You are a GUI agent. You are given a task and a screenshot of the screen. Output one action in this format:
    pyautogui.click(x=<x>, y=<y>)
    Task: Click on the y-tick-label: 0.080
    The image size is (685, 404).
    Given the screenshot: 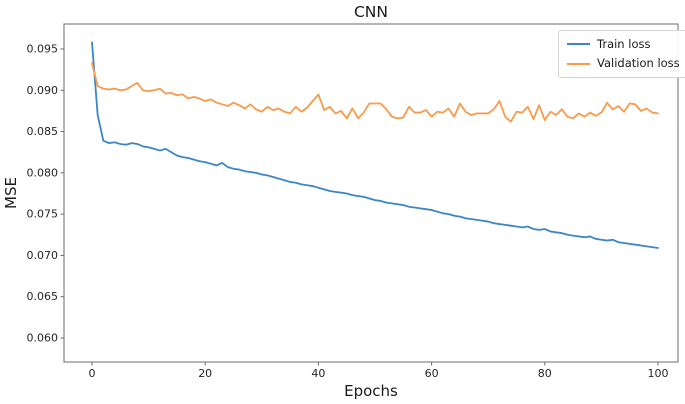 What is the action you would take?
    pyautogui.click(x=43, y=172)
    